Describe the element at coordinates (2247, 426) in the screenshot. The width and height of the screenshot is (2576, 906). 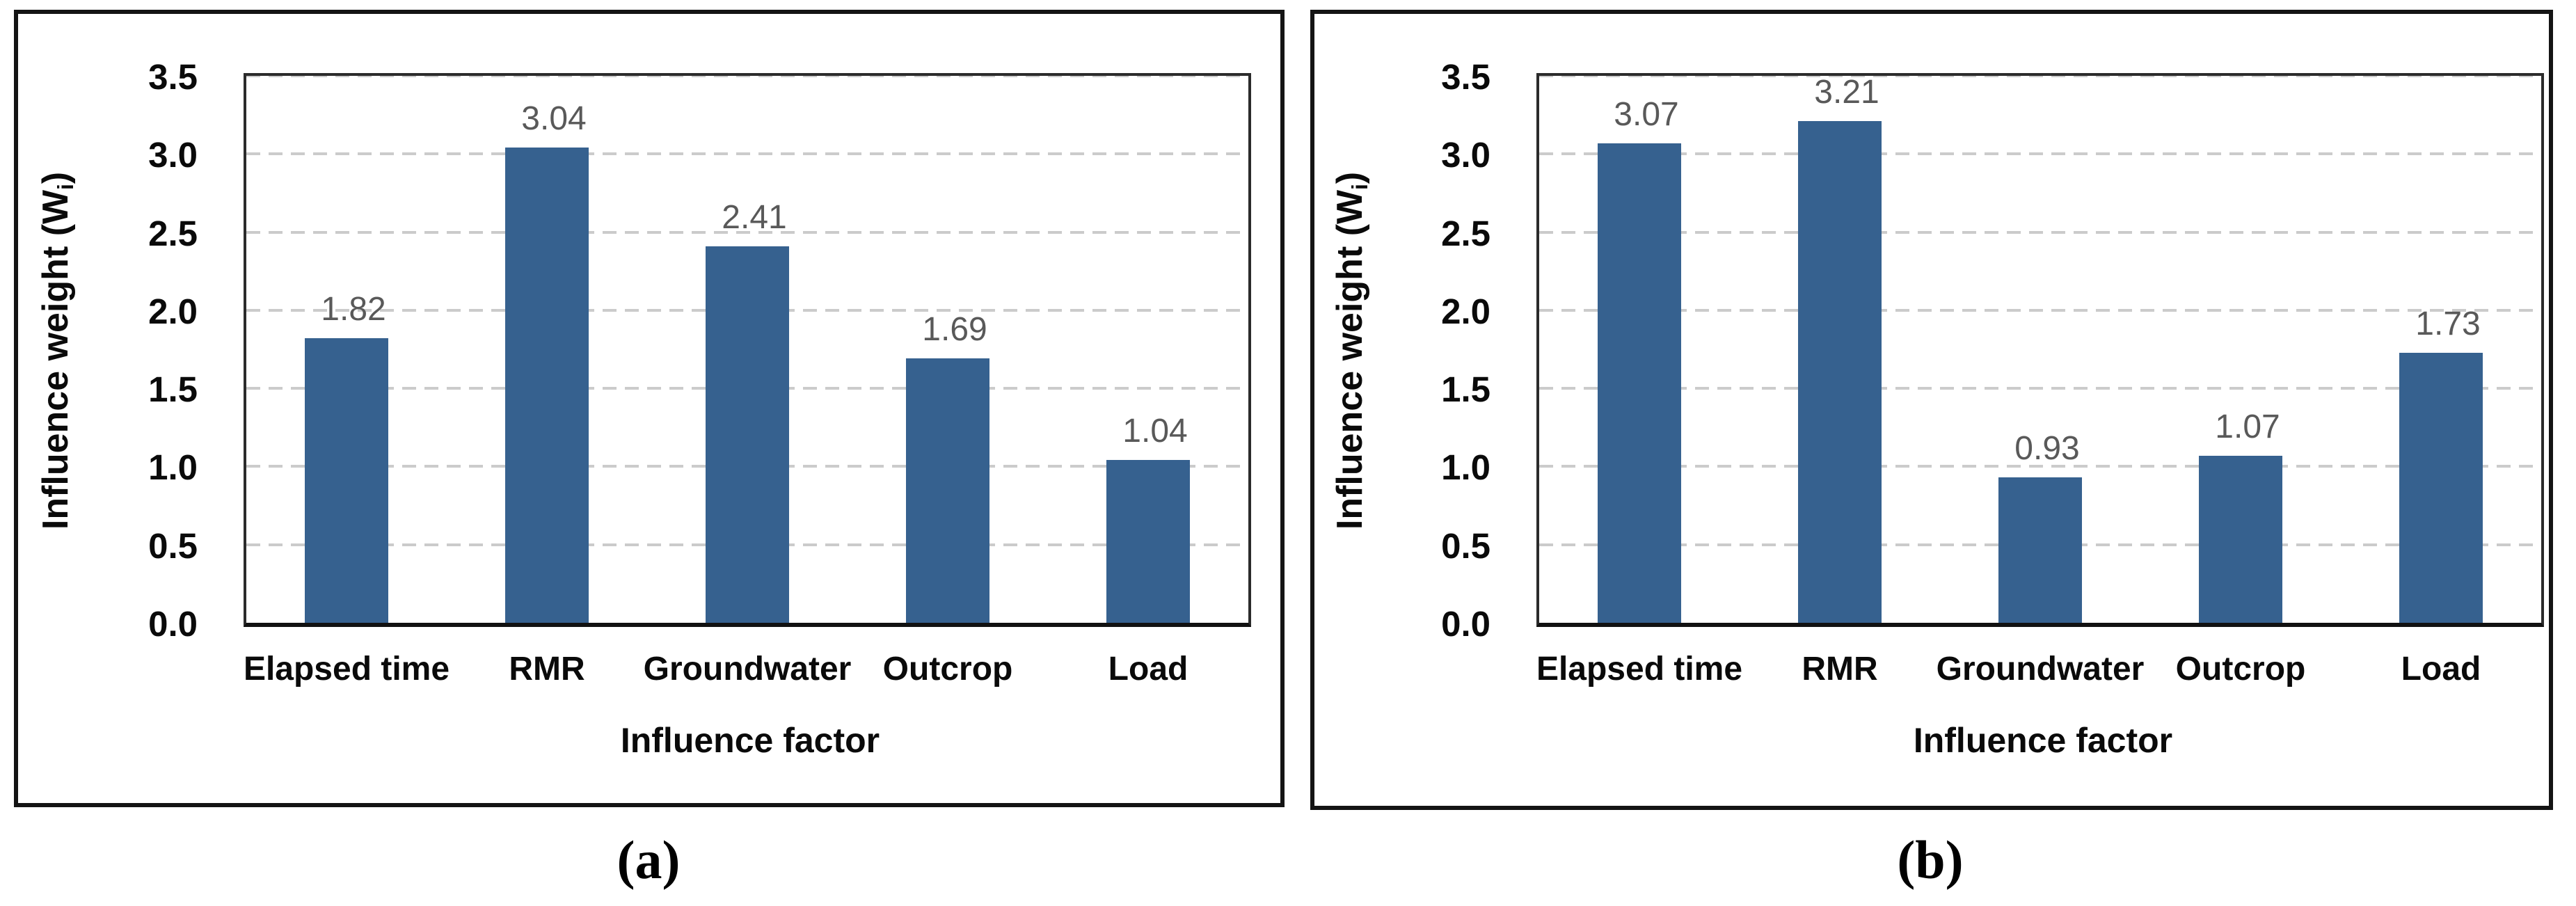
I see `bar-value-label: 1.07` at that location.